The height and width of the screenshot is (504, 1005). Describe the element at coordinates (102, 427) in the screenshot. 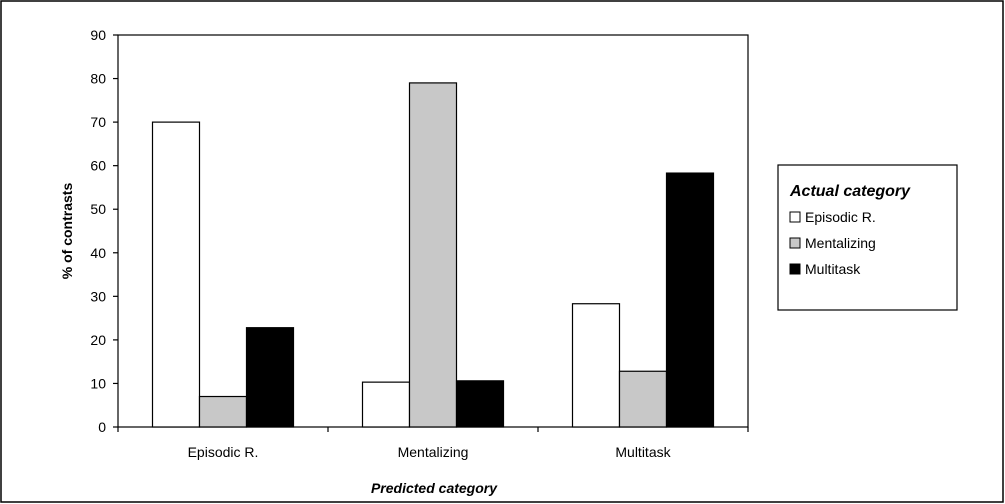

I see `y-tick-label: 0` at that location.